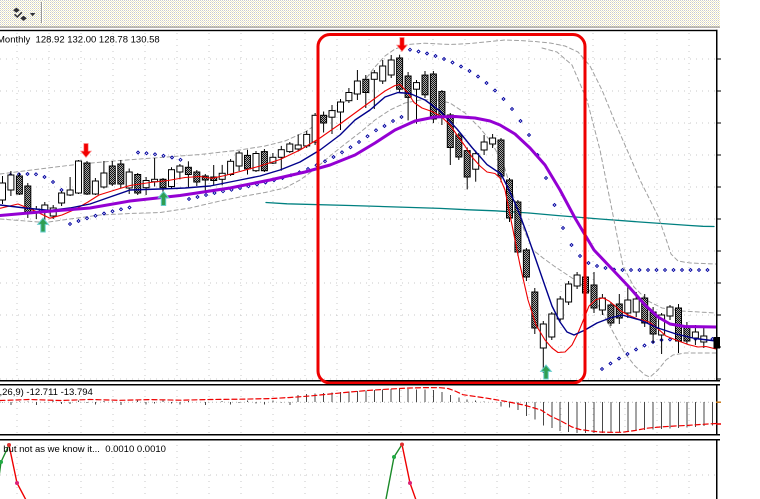 Image resolution: width=760 pixels, height=499 pixels. Describe the element at coordinates (46, 392) in the screenshot. I see `svg-text: ,26,9) -12.711 -13.794` at that location.